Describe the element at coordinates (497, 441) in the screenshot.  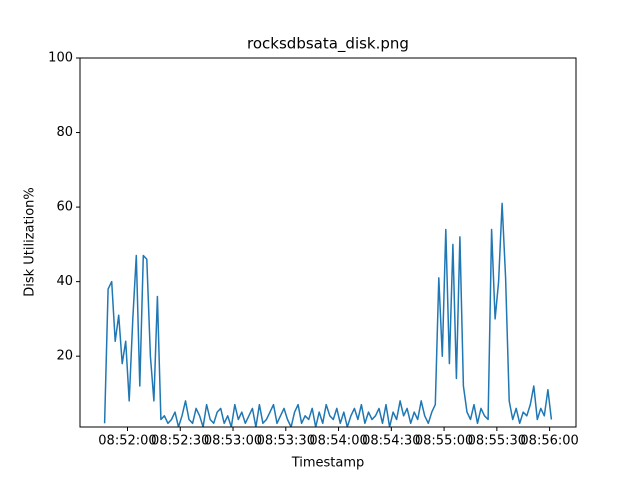
I see `x-tick-label: 08:55:30` at that location.